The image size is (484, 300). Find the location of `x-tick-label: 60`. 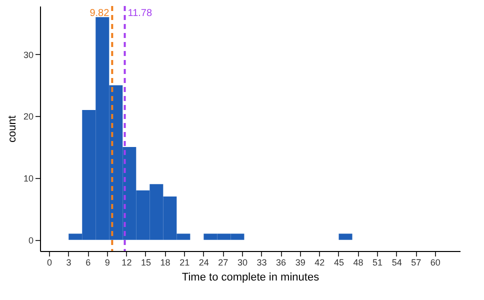

x-tick-label: 60 is located at coordinates (435, 263).